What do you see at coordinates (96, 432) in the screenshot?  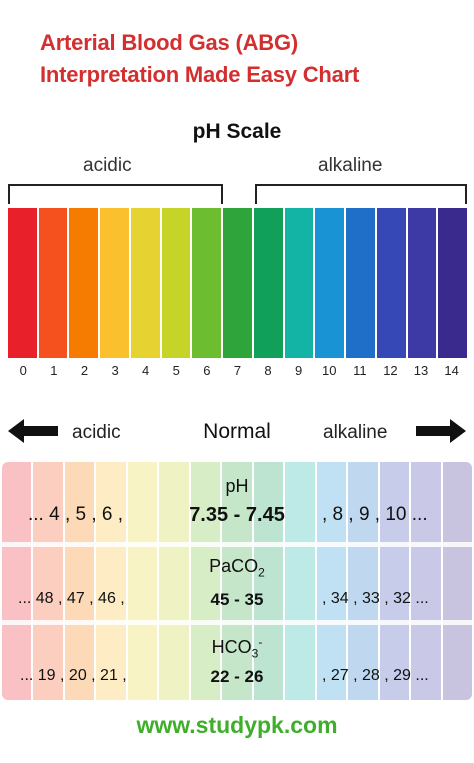 I see `acidic-direction-label: acidic` at bounding box center [96, 432].